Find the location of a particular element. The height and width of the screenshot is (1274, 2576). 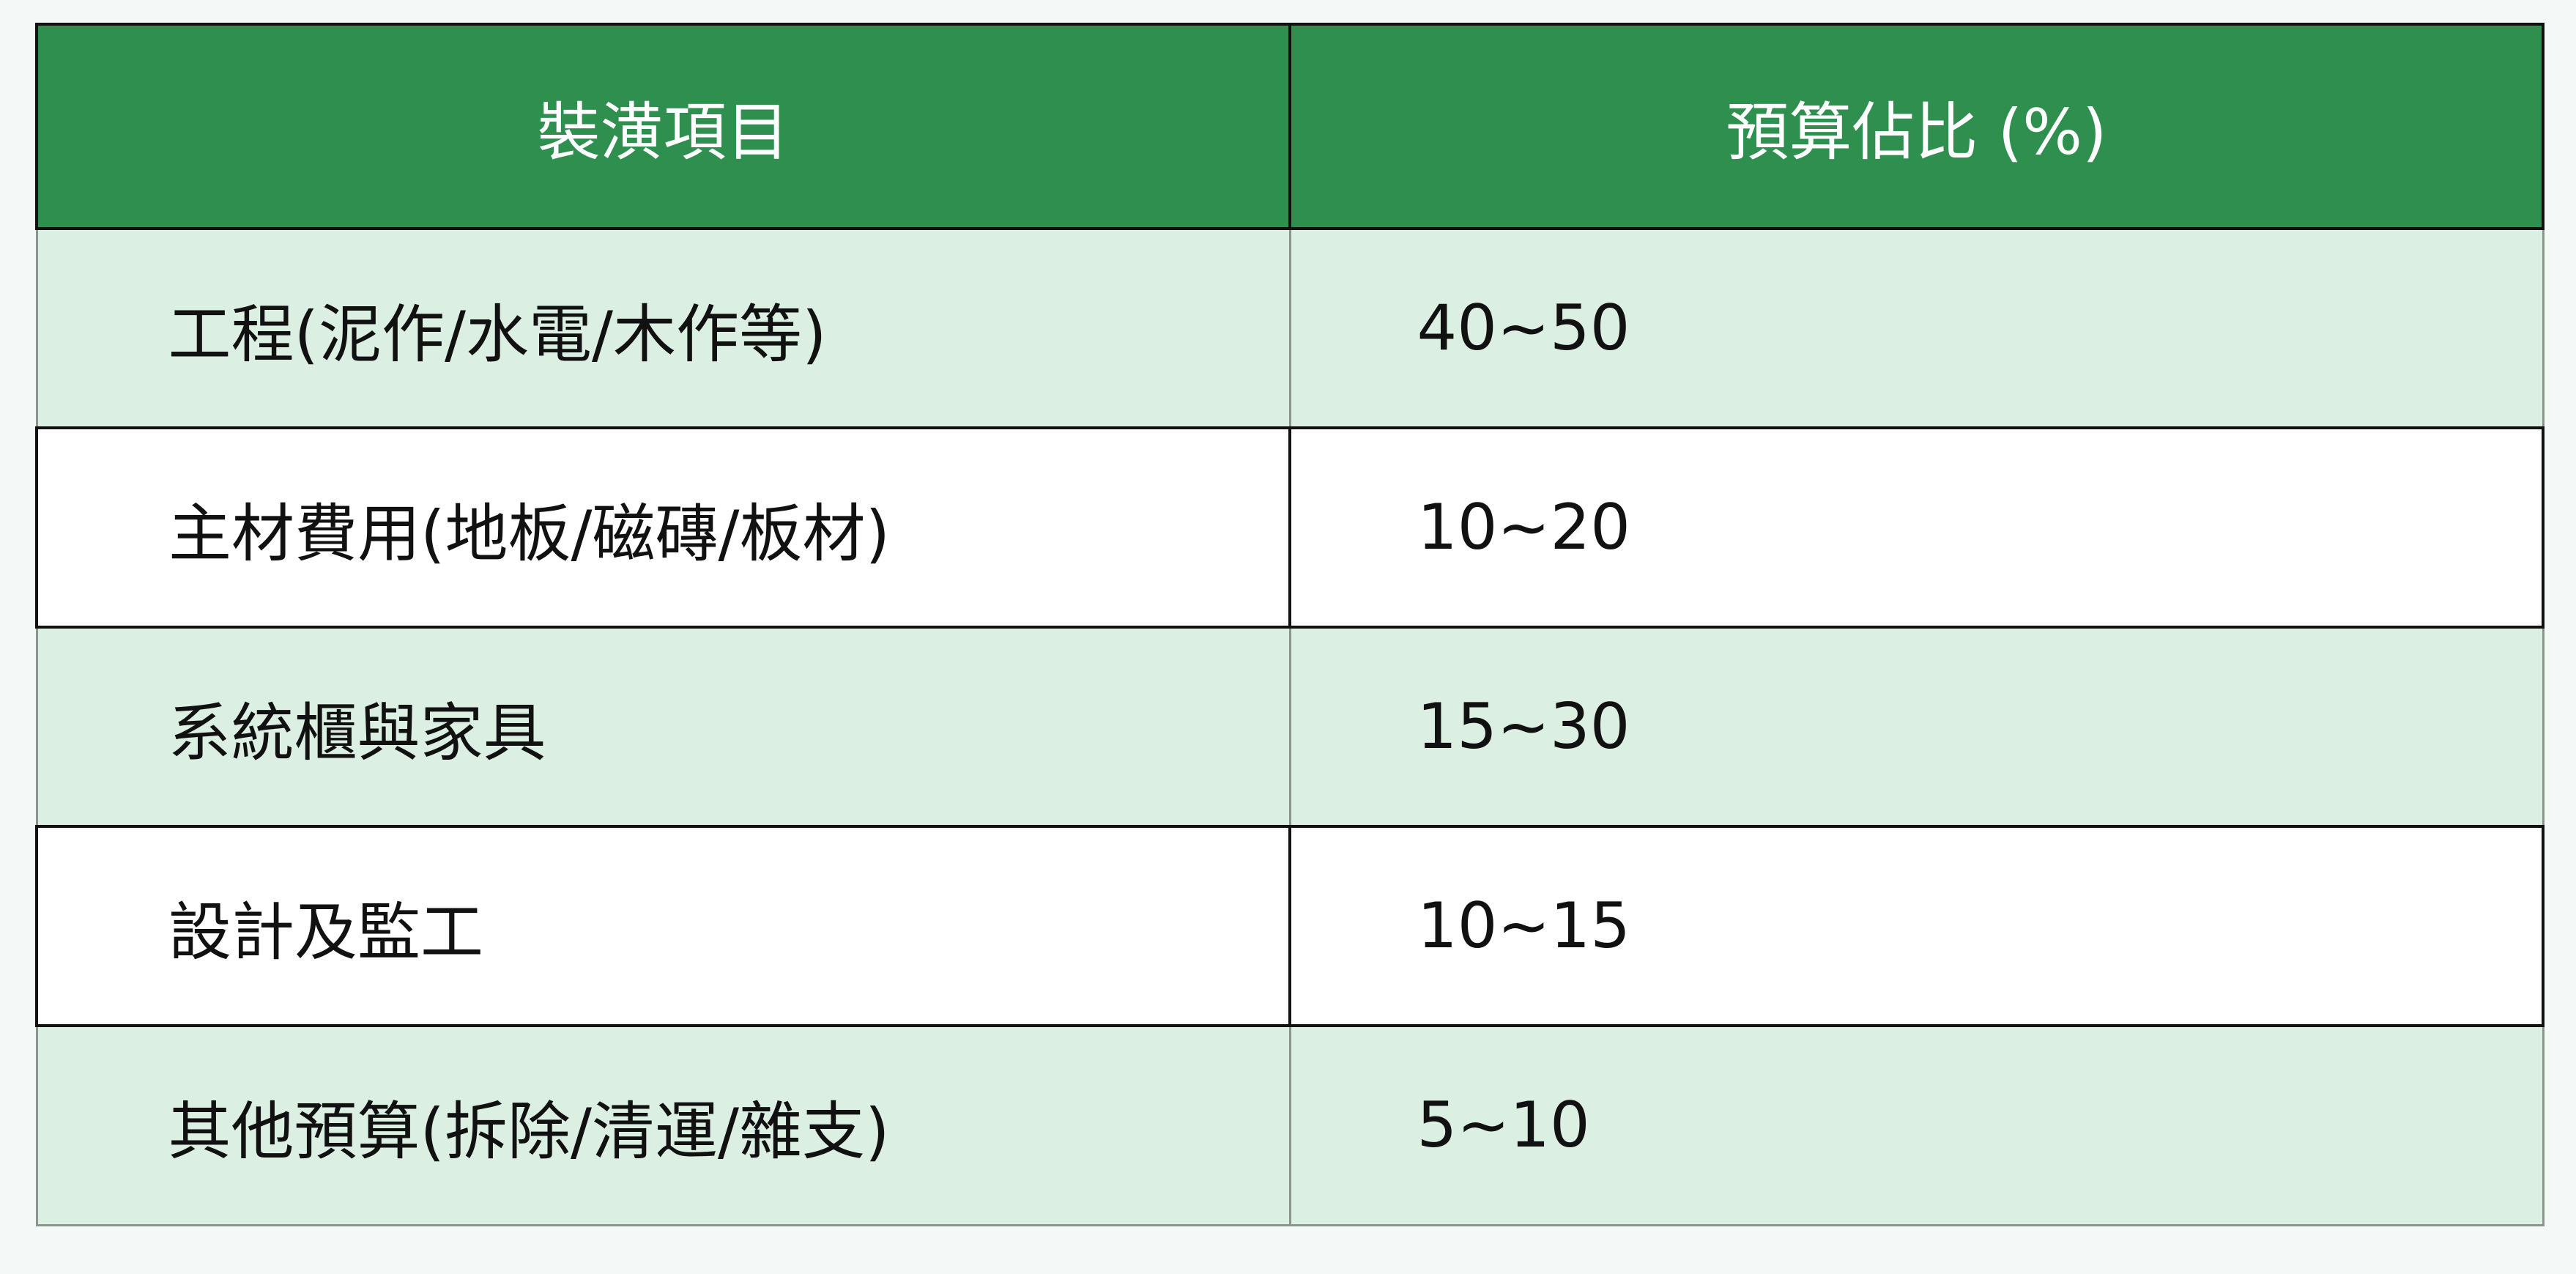

item-cell: 工程(泥作/水電/木作等) is located at coordinates (663, 328).